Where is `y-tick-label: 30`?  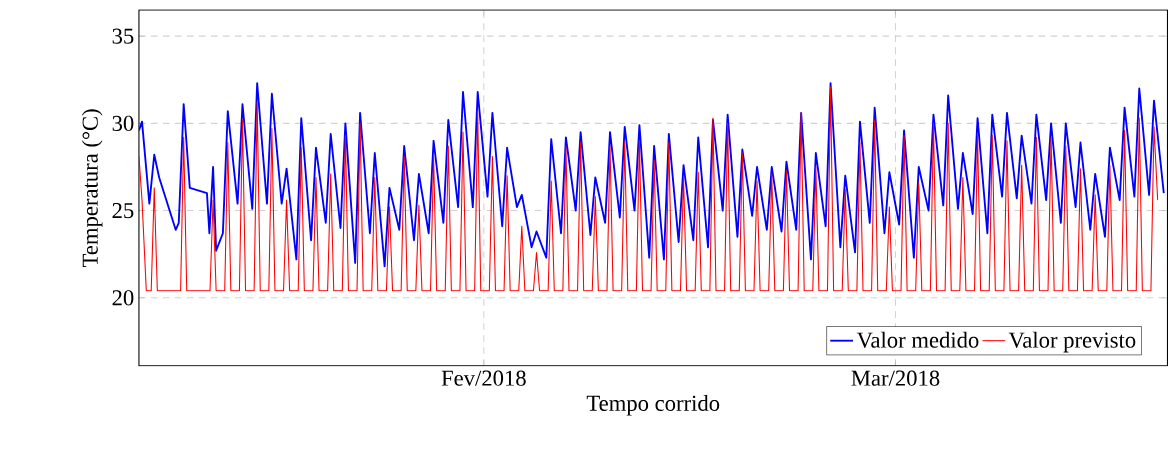 y-tick-label: 30 is located at coordinates (123, 123).